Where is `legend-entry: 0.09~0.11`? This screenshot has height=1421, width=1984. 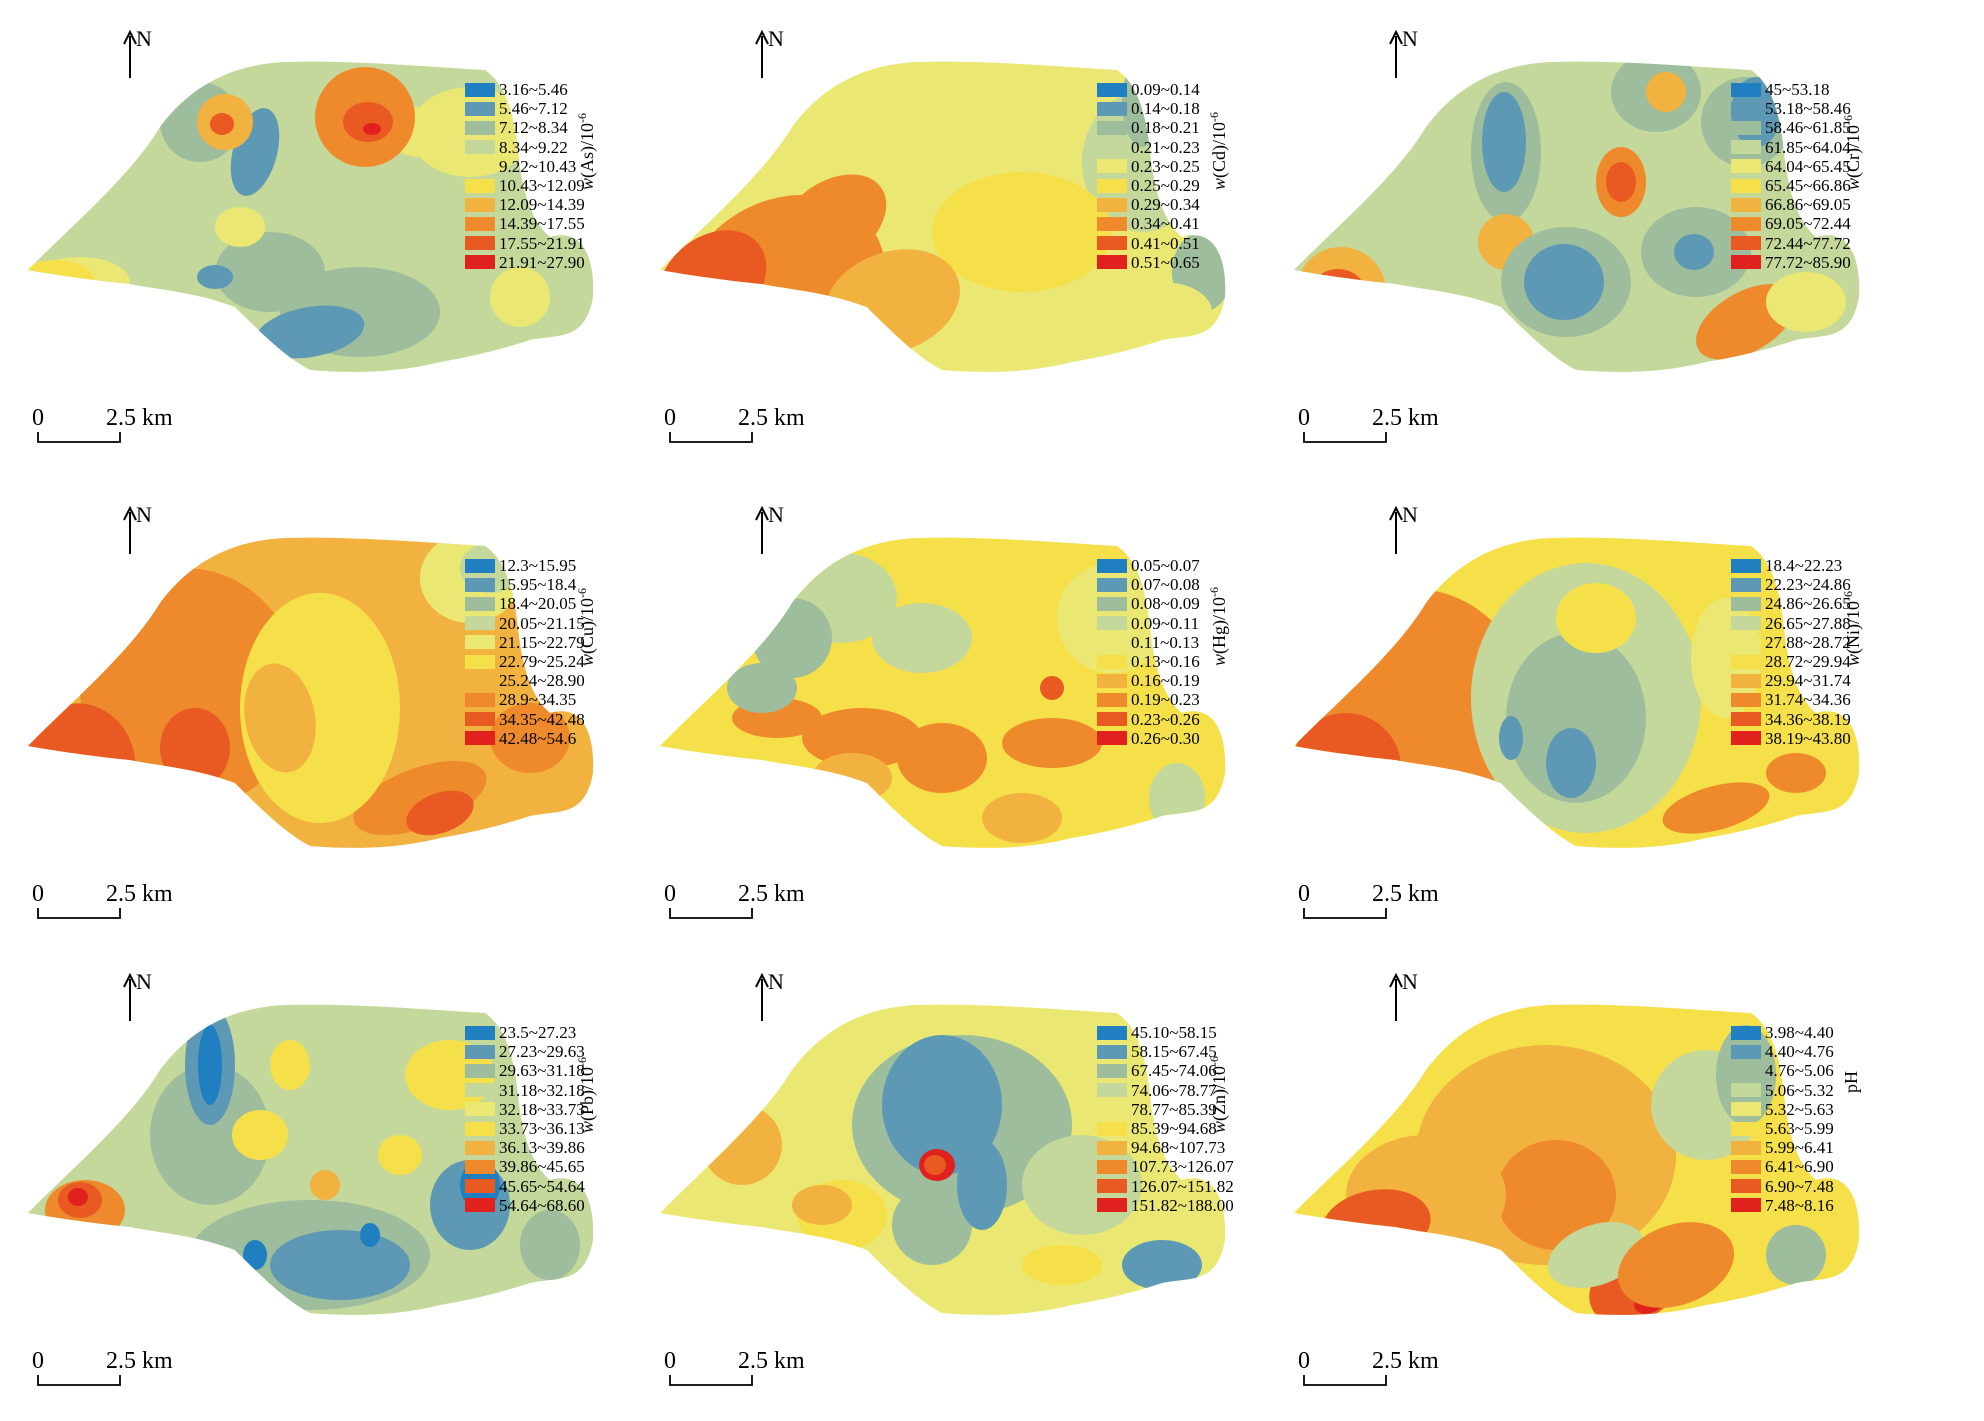 legend-entry: 0.09~0.11 is located at coordinates (1148, 623).